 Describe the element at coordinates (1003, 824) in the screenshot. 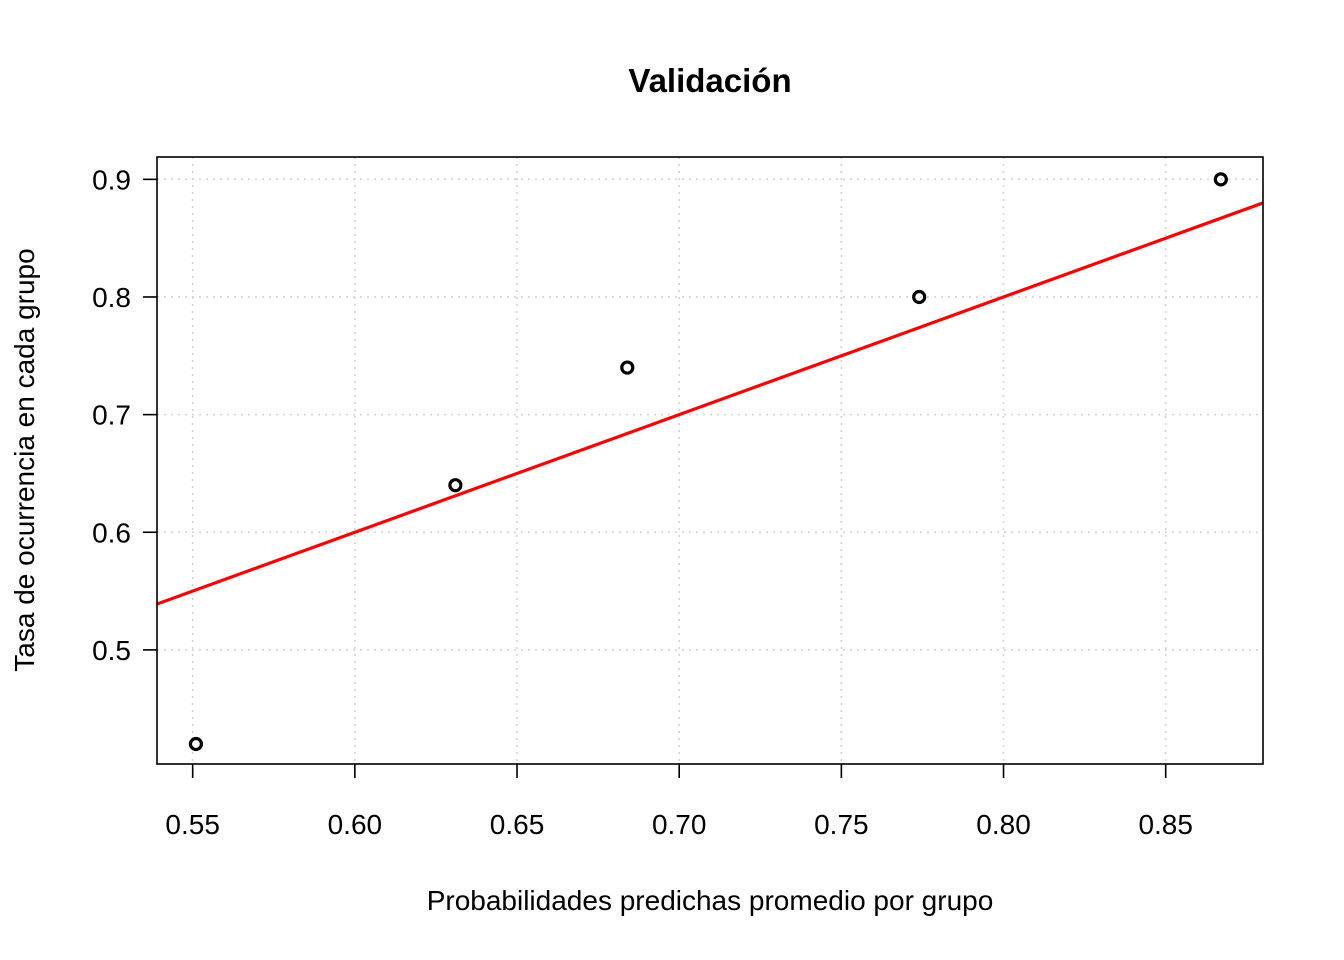

I see `x-tick-label: 0.80` at that location.